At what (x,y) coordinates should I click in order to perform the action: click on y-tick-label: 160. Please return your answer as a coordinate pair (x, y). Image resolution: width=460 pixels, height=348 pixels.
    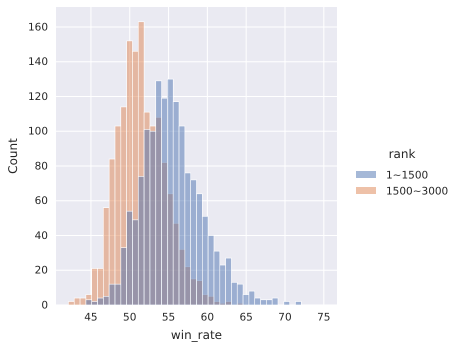
    Looking at the image, I should click on (38, 27).